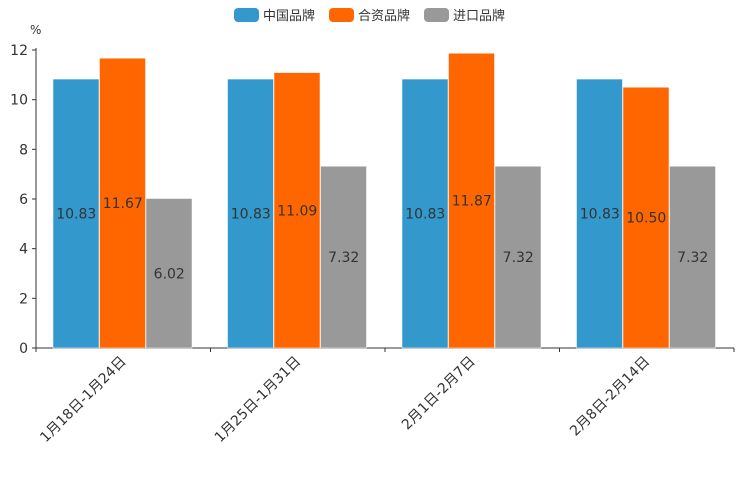 The image size is (744, 500). What do you see at coordinates (23, 200) in the screenshot?
I see `y-tick-label: 6` at bounding box center [23, 200].